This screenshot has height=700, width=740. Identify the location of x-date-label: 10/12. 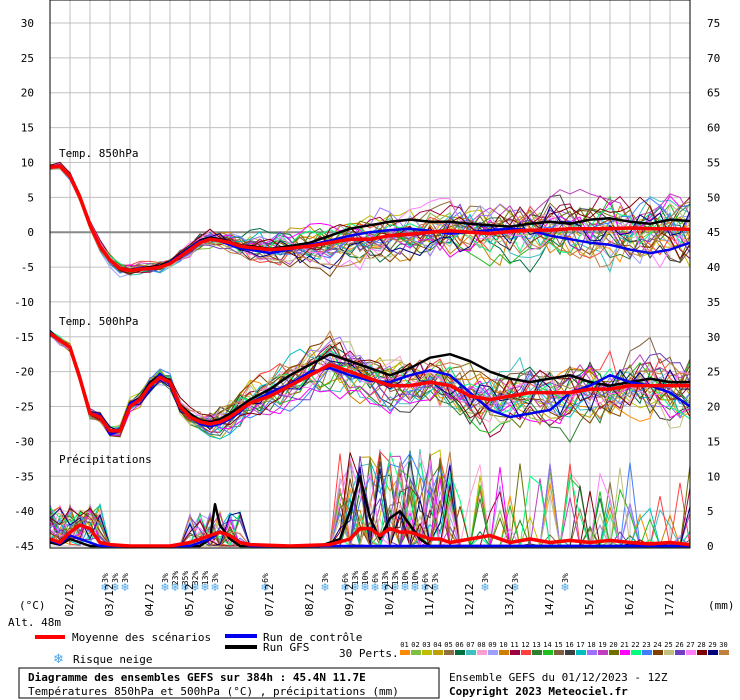
(389, 599).